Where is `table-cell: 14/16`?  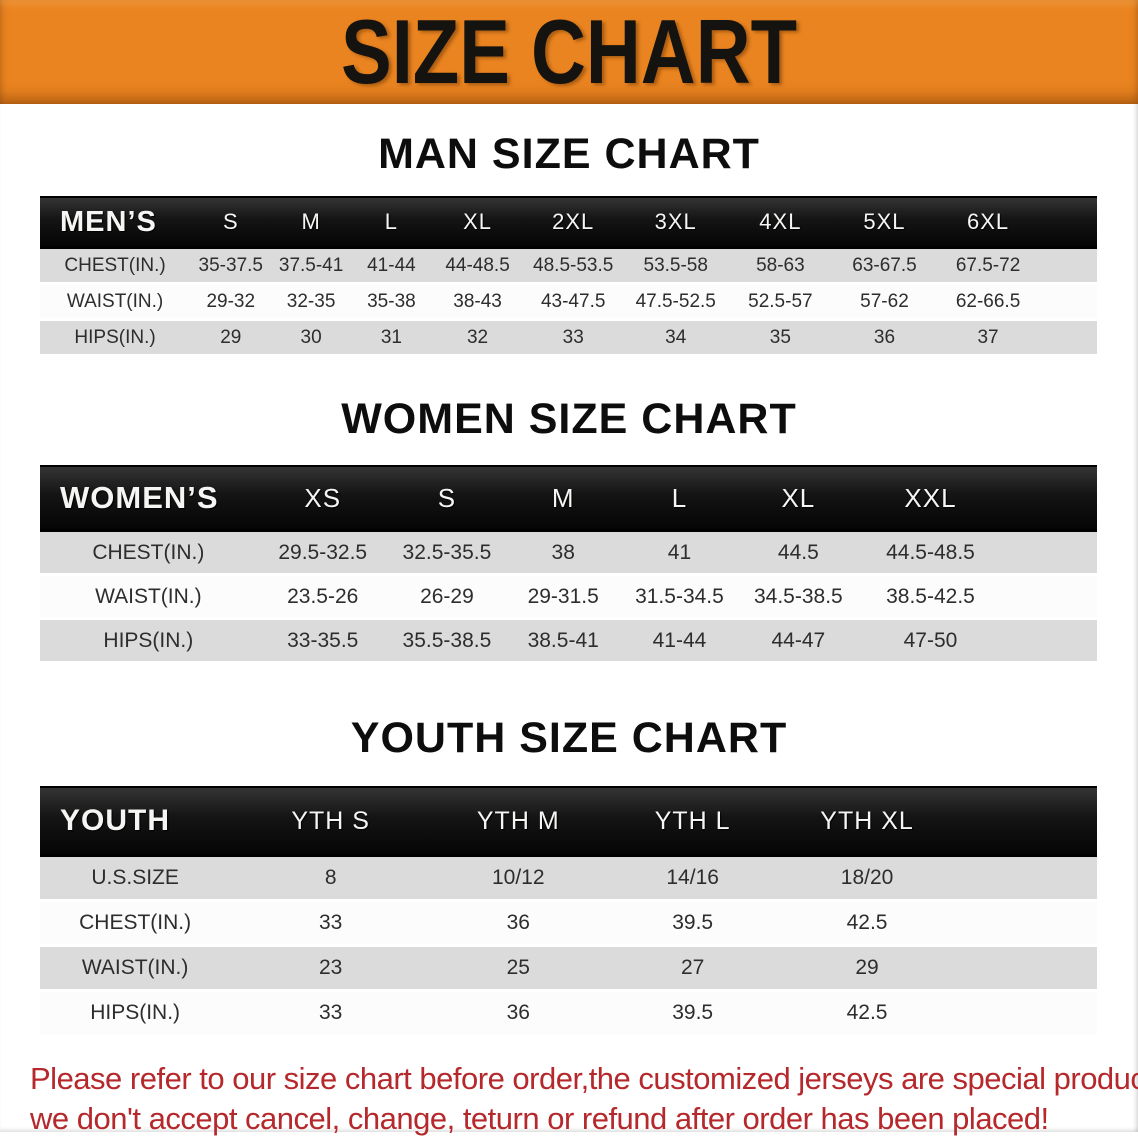 table-cell: 14/16 is located at coordinates (692, 878).